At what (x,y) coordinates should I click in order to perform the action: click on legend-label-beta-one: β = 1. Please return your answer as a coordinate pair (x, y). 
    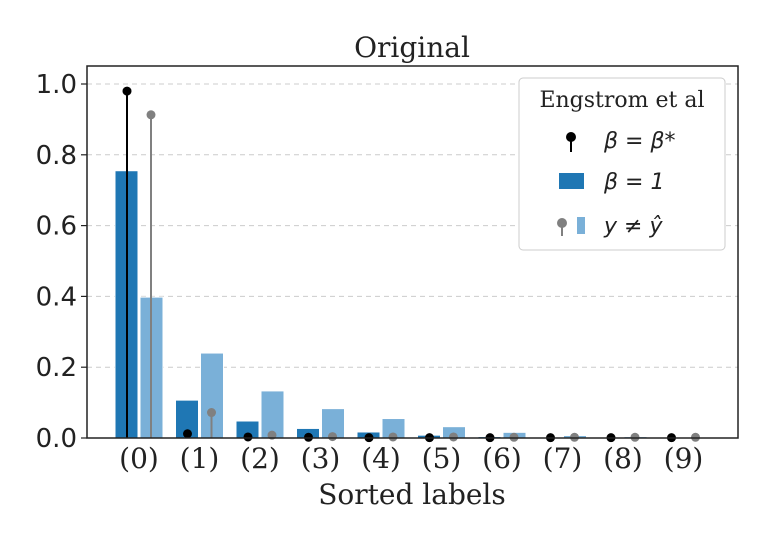
    Looking at the image, I should click on (633, 182).